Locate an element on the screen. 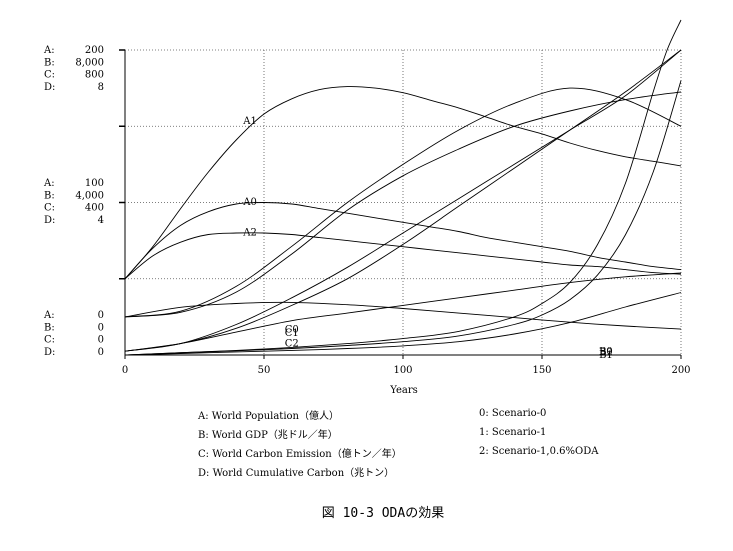 Image resolution: width=733 pixels, height=551 pixels. series-label-b0: B0 is located at coordinates (606, 352).